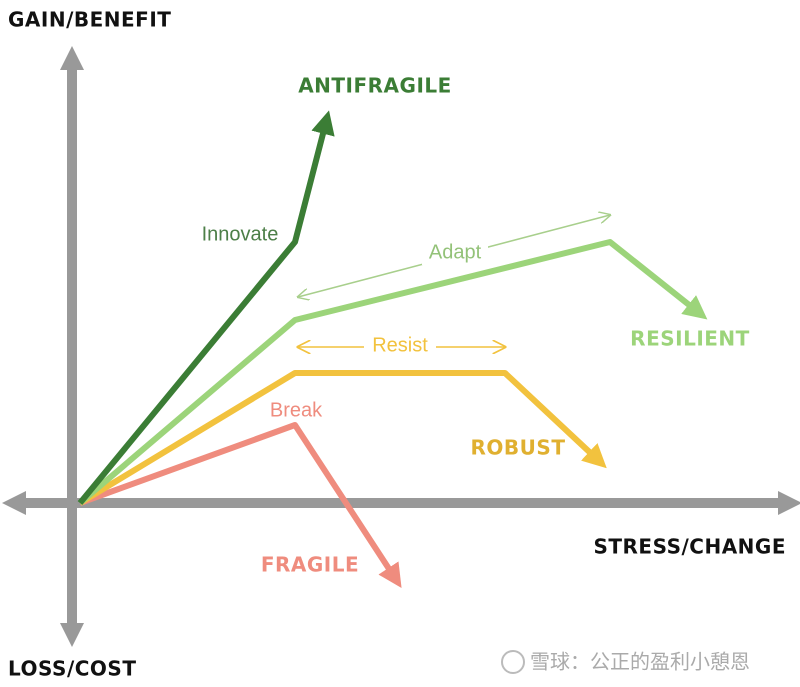 This screenshot has width=800, height=687. I want to click on curve-label: RESILIENT, so click(690, 339).